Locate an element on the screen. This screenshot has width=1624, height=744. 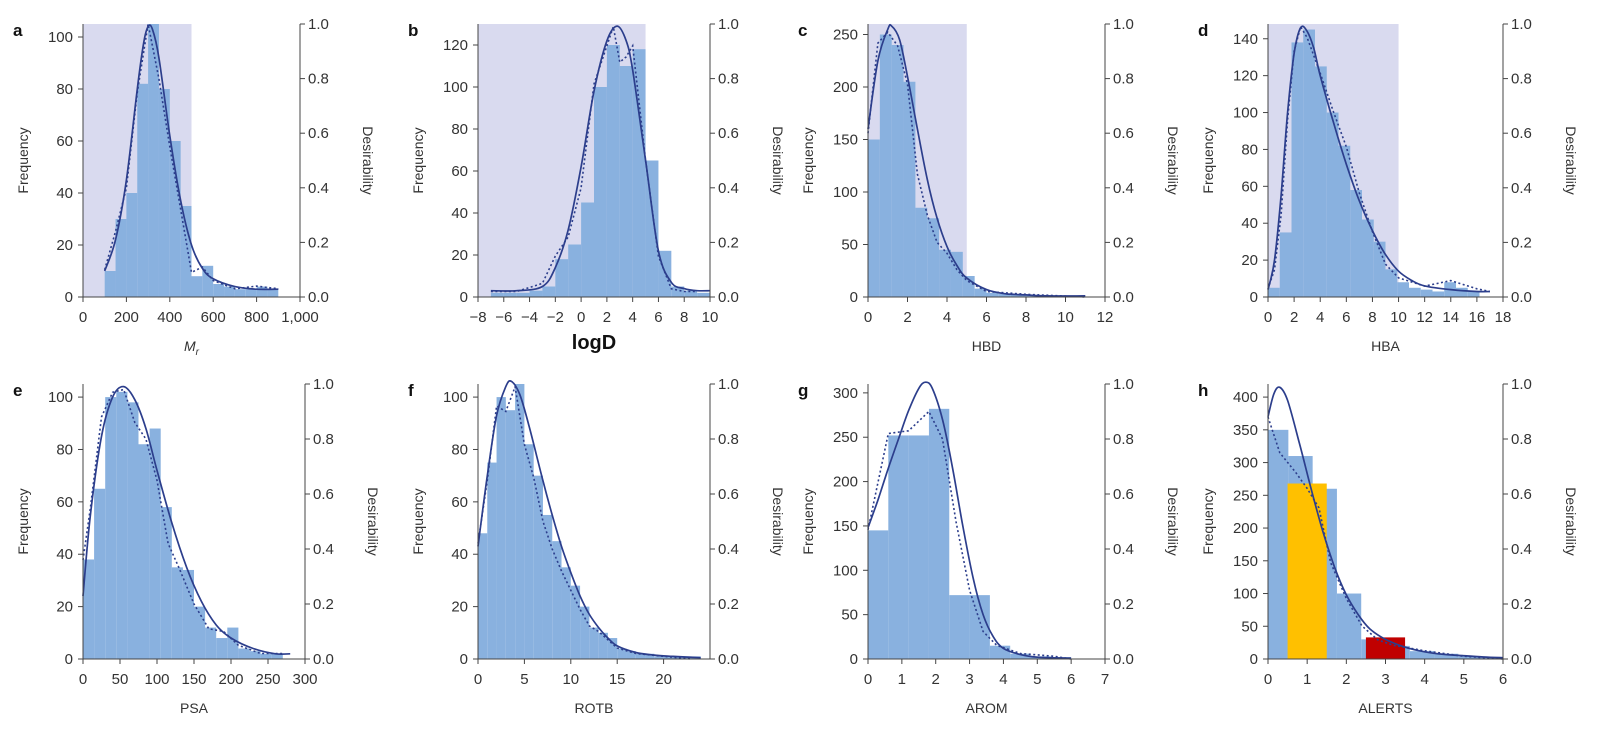
panel-letter: c is located at coordinates (802, 30).